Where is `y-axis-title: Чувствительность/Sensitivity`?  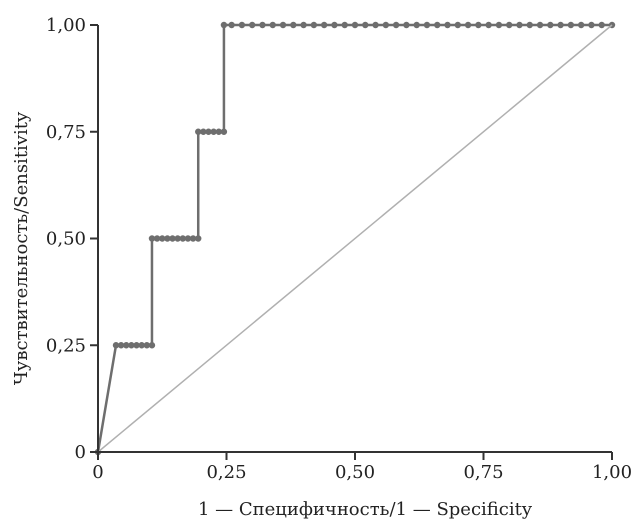
y-axis-title: Чувствительность/Sensitivity is located at coordinates (21, 248).